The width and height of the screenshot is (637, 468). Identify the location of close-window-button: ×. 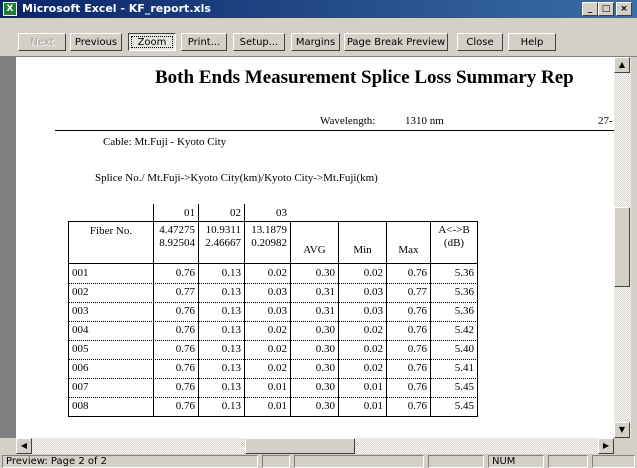
(624, 9).